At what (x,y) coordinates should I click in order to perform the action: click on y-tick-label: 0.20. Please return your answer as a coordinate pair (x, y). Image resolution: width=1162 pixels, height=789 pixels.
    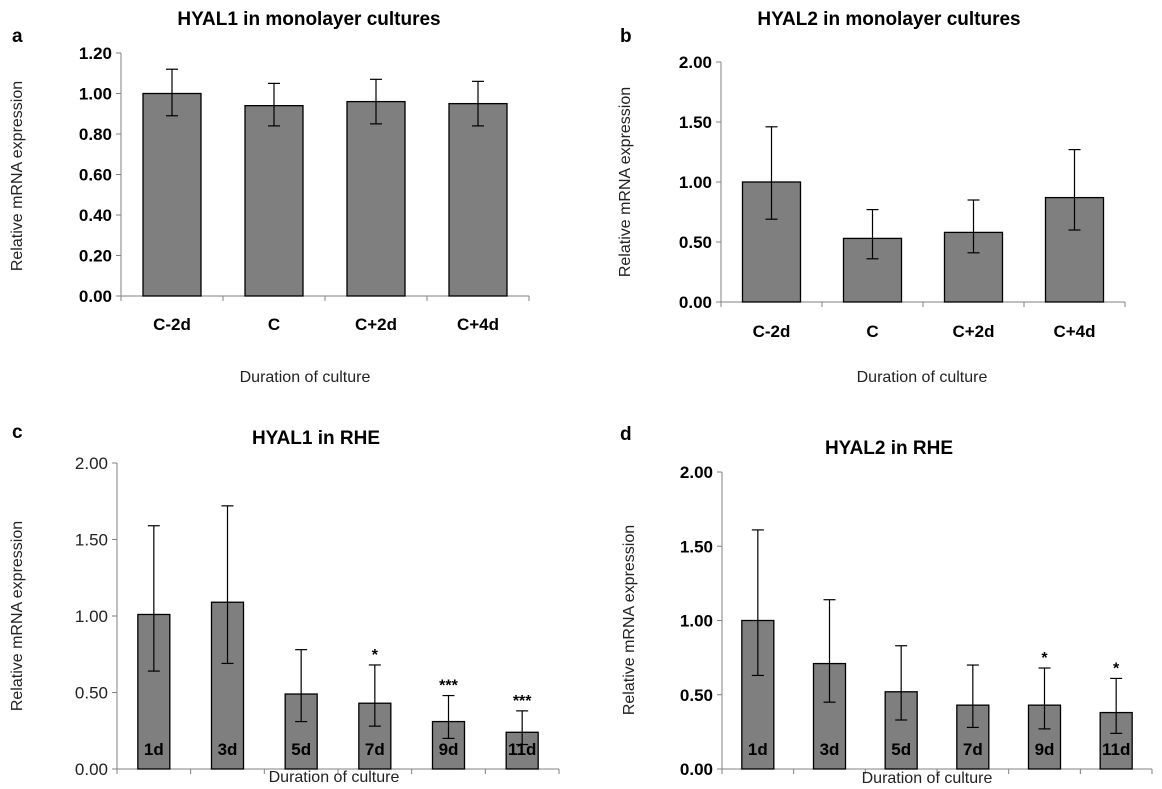
    Looking at the image, I should click on (95, 256).